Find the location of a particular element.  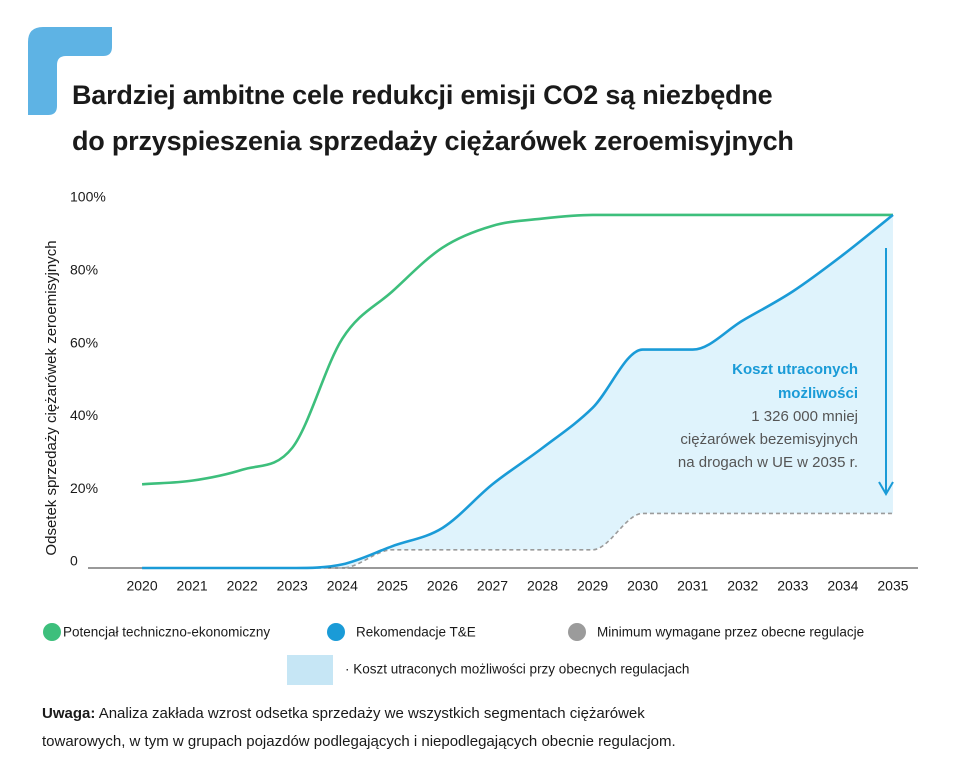

x-tick-label: 2021 is located at coordinates (192, 586).